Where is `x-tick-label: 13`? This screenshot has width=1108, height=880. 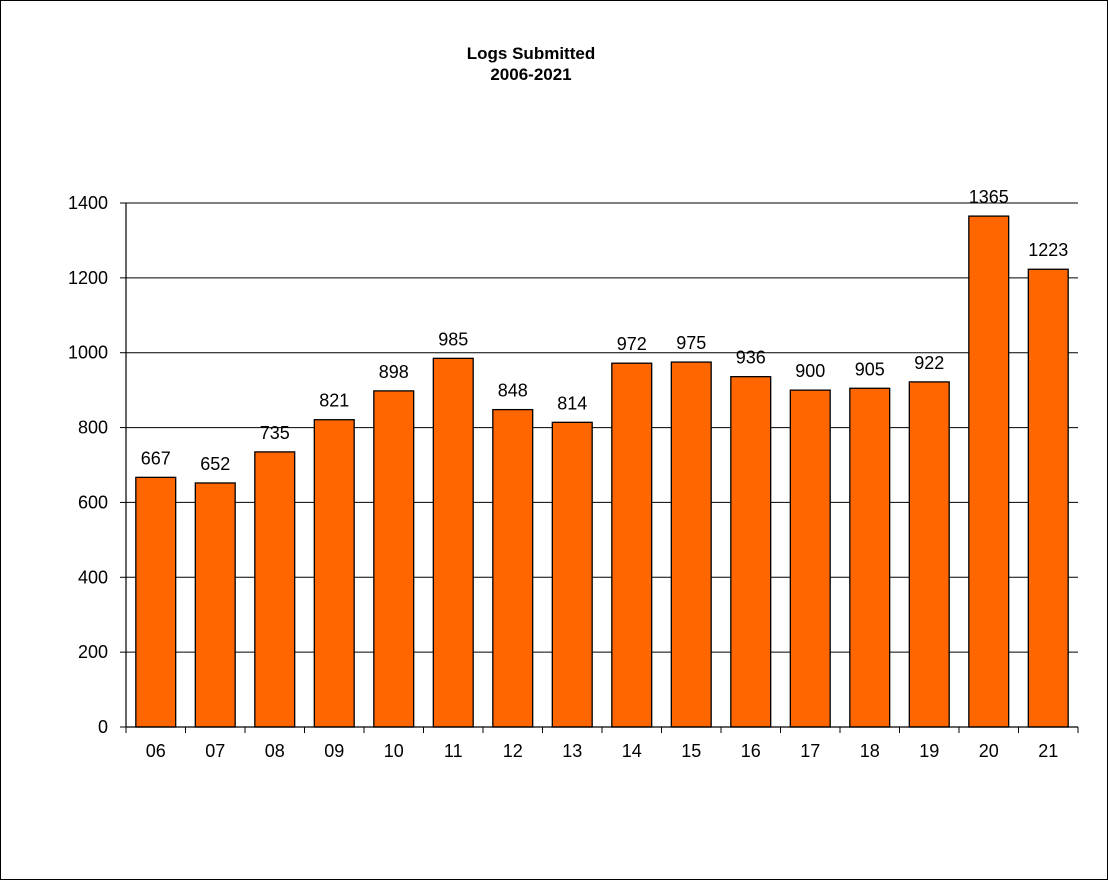 x-tick-label: 13 is located at coordinates (572, 751).